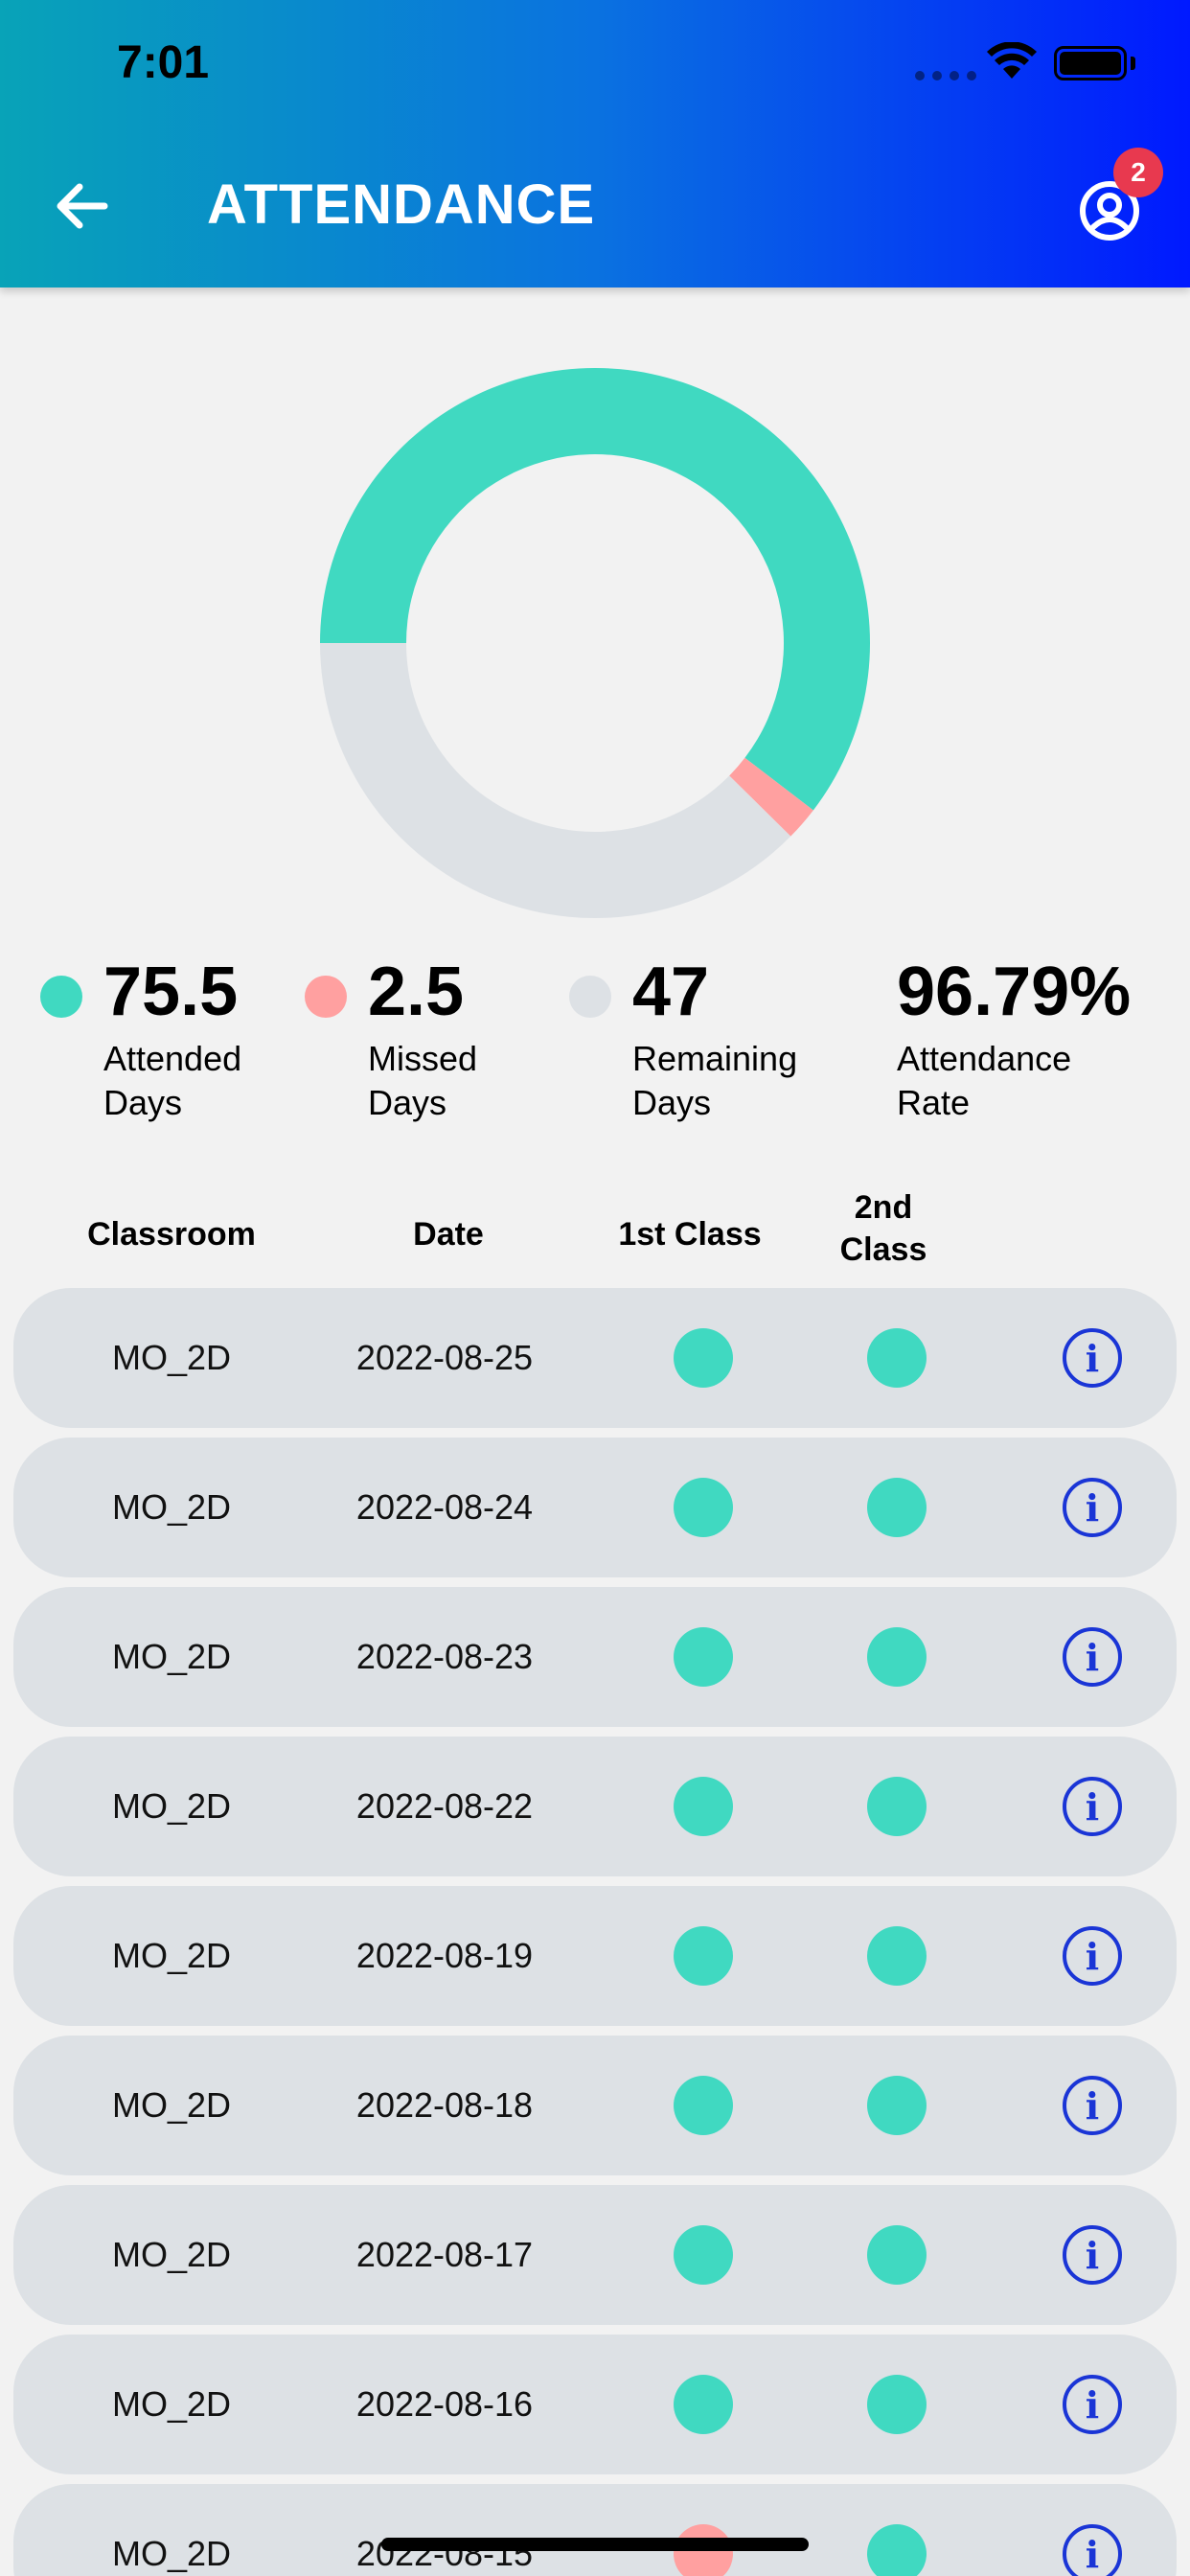  What do you see at coordinates (595, 1806) in the screenshot?
I see `table-row: MO_2D 2022-08-22 i` at bounding box center [595, 1806].